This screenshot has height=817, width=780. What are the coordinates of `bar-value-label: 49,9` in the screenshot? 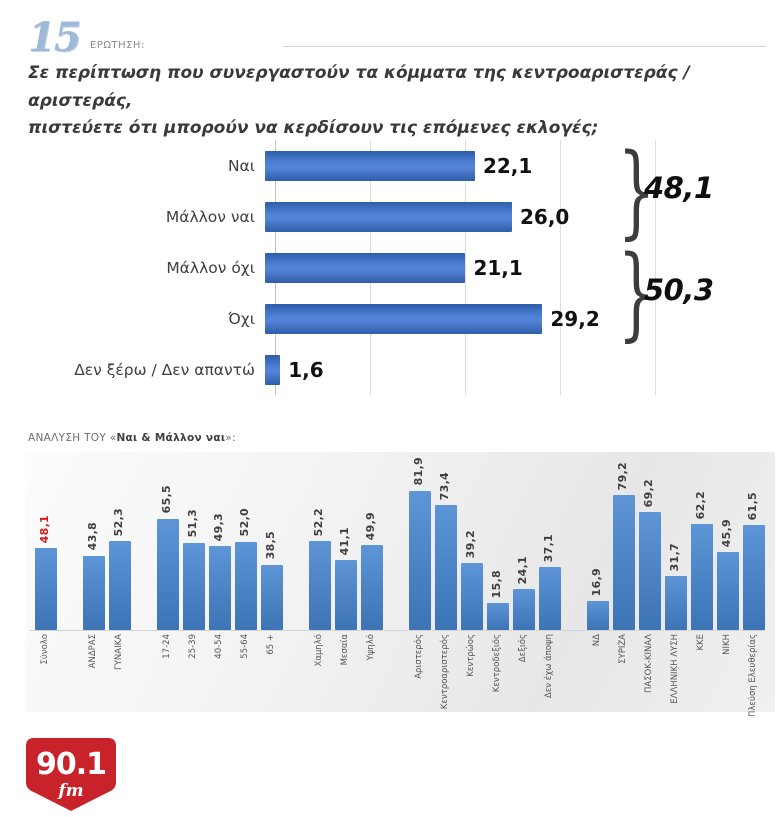 It's located at (370, 526).